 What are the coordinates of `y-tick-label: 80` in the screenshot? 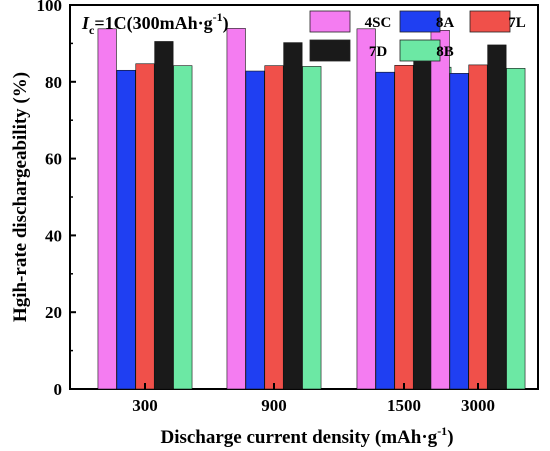 It's located at (53, 82).